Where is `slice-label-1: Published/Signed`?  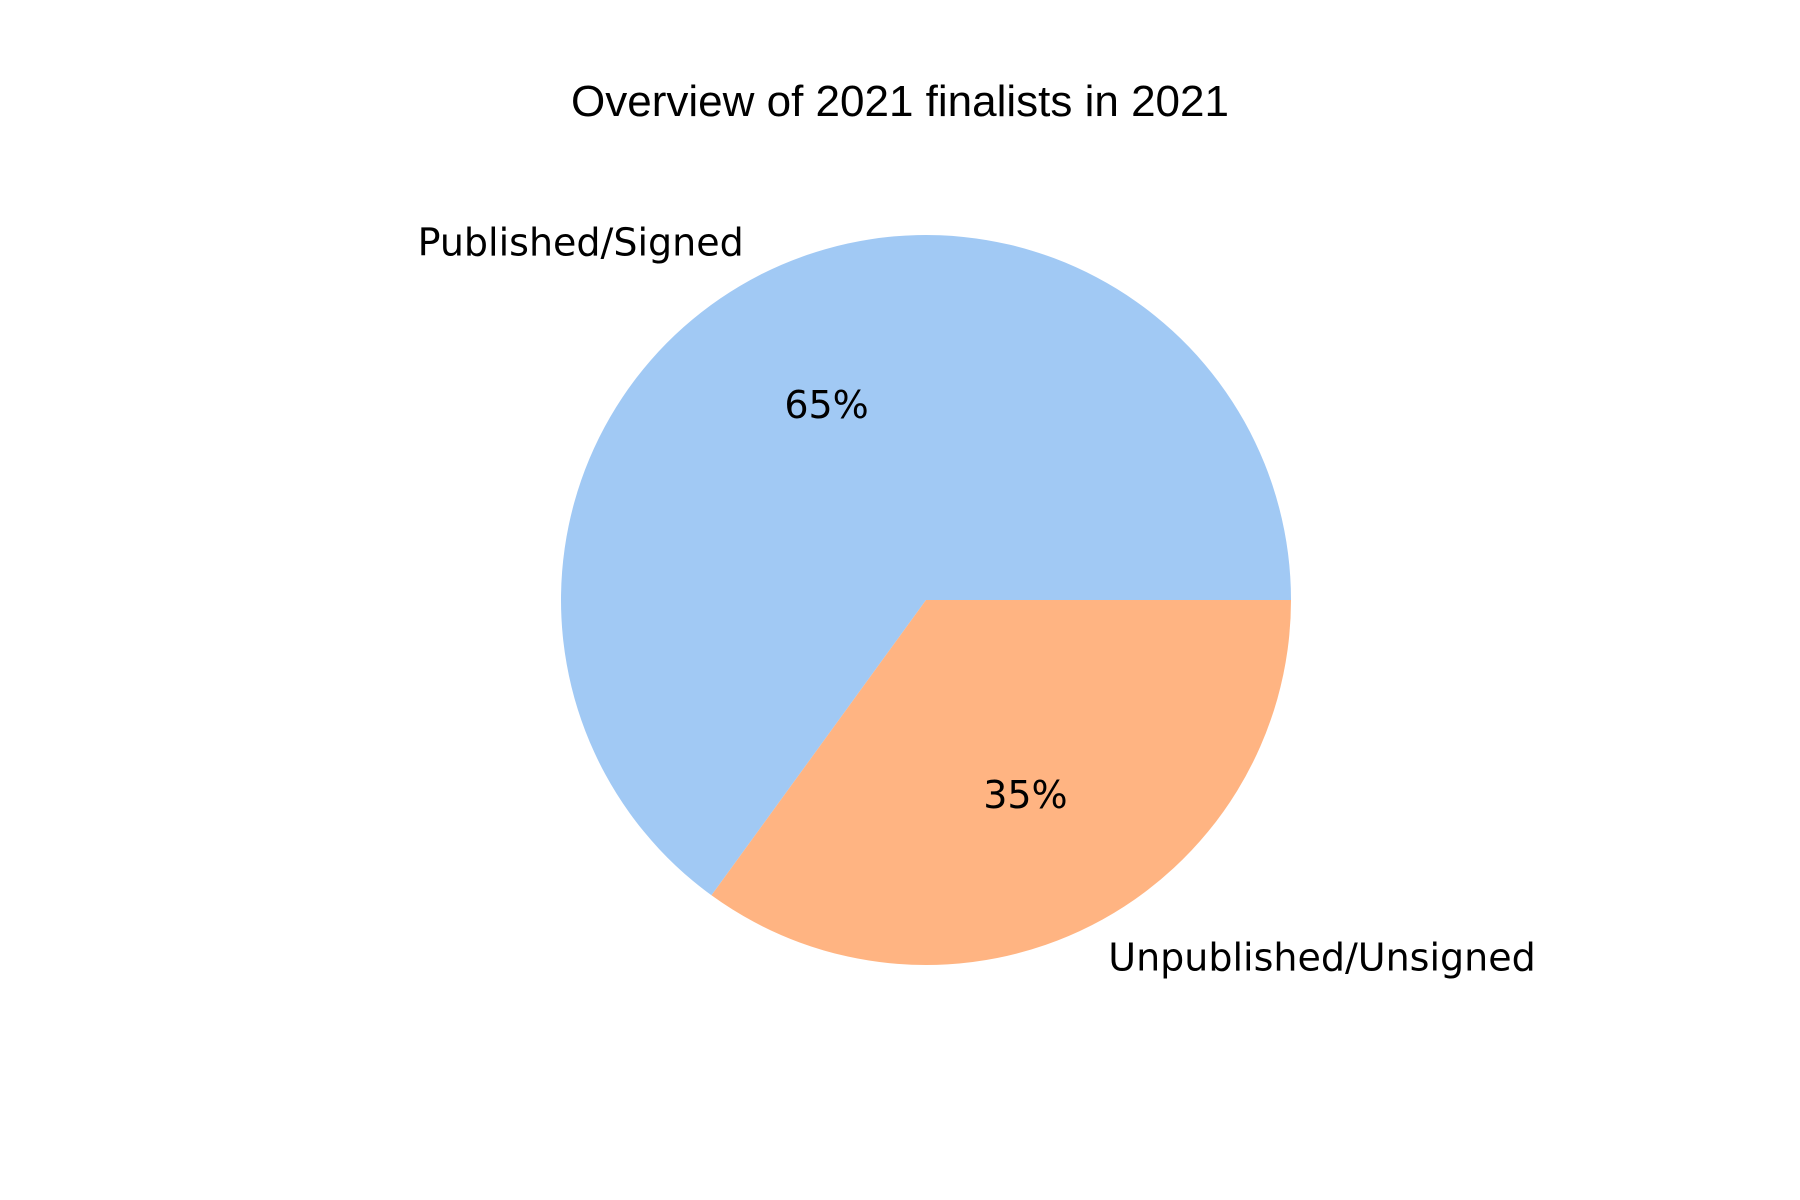
slice-label-1: Published/Signed is located at coordinates (581, 242).